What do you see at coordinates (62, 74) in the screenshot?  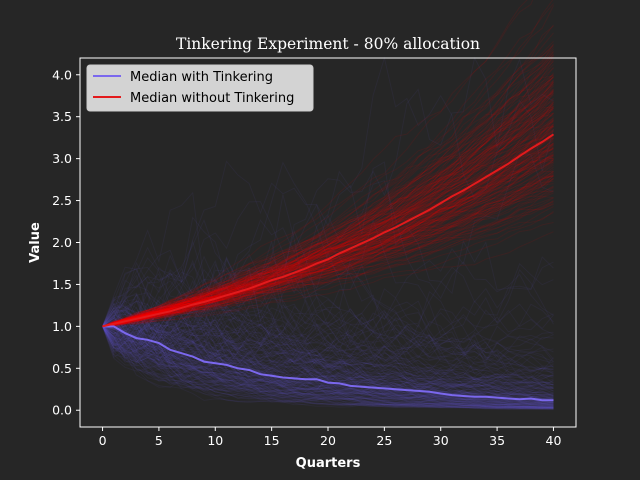 I see `y-tick-label: 4.0` at bounding box center [62, 74].